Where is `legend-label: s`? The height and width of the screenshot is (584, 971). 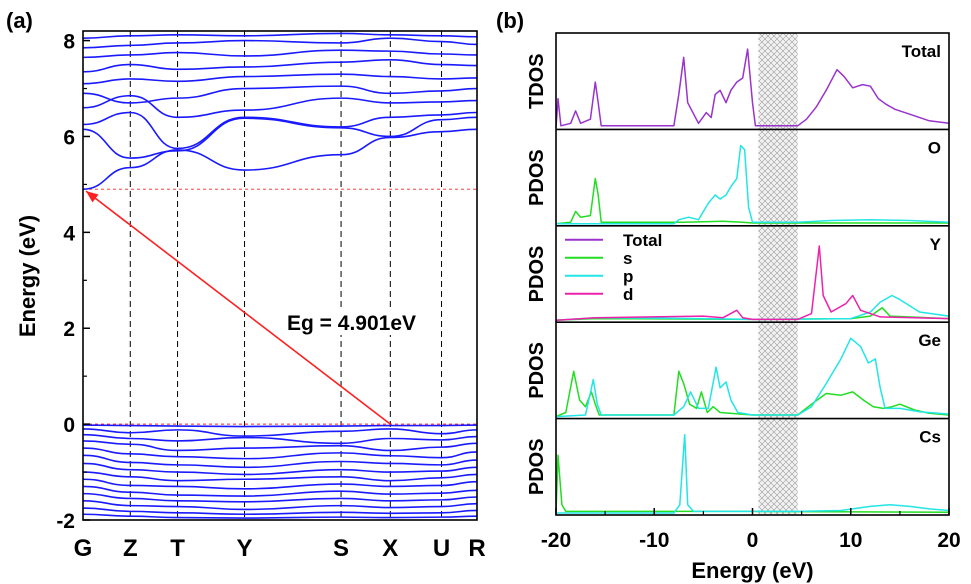
legend-label: s is located at coordinates (627, 258).